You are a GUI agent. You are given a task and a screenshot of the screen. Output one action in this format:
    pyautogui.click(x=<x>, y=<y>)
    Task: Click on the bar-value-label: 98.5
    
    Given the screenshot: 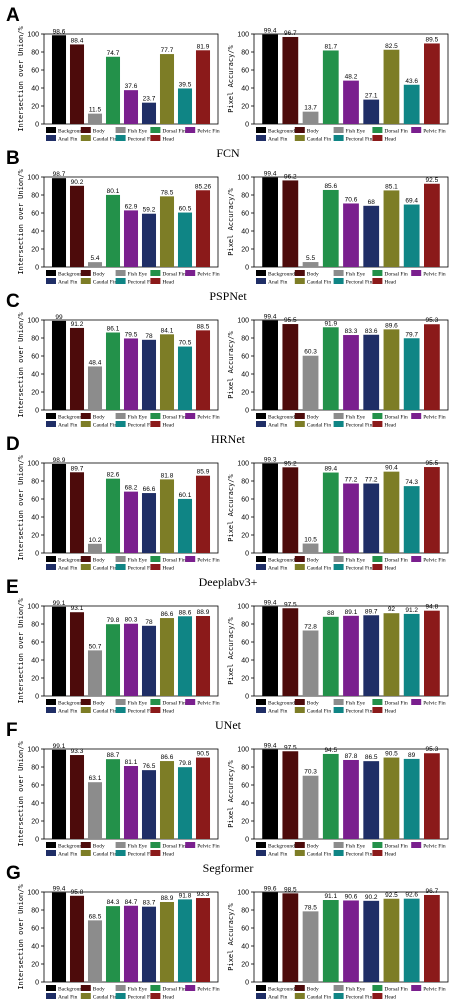 What is the action you would take?
    pyautogui.click(x=290, y=889)
    